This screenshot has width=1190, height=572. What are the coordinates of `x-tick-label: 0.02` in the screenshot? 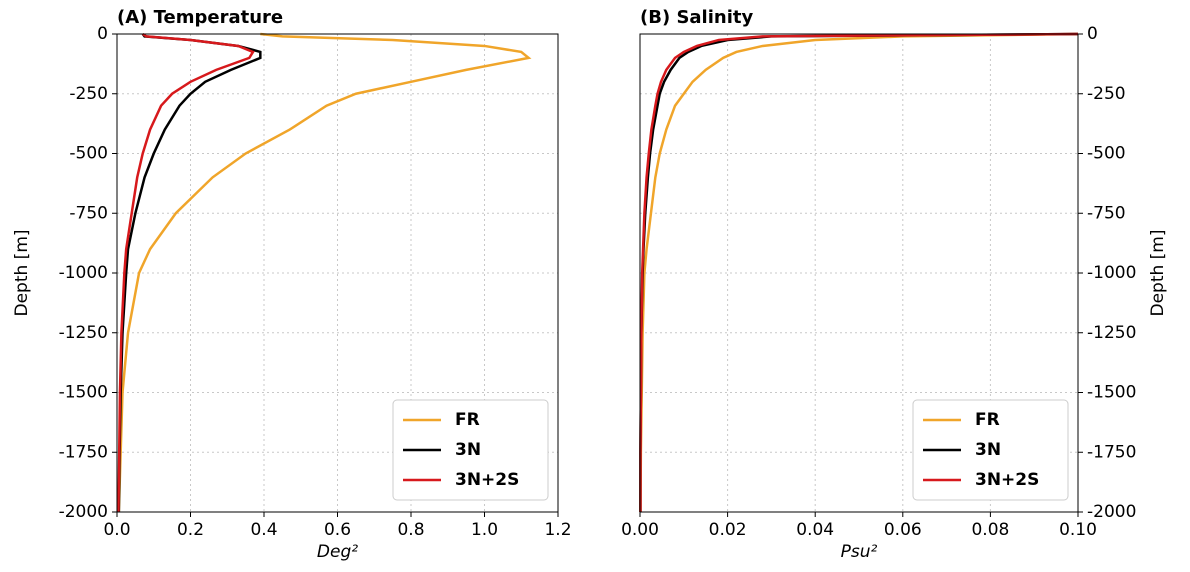 It's located at (728, 530).